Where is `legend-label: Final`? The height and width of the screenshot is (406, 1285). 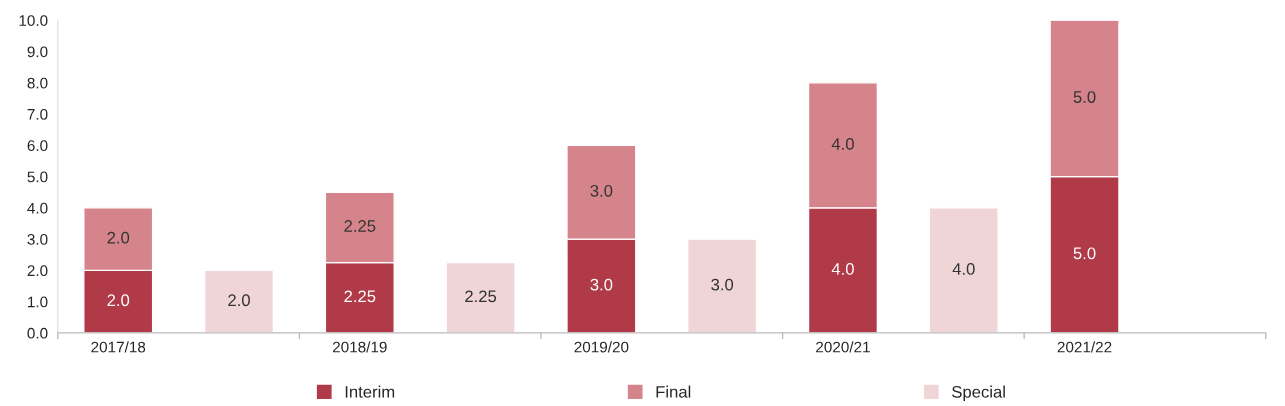
legend-label: Final is located at coordinates (673, 391).